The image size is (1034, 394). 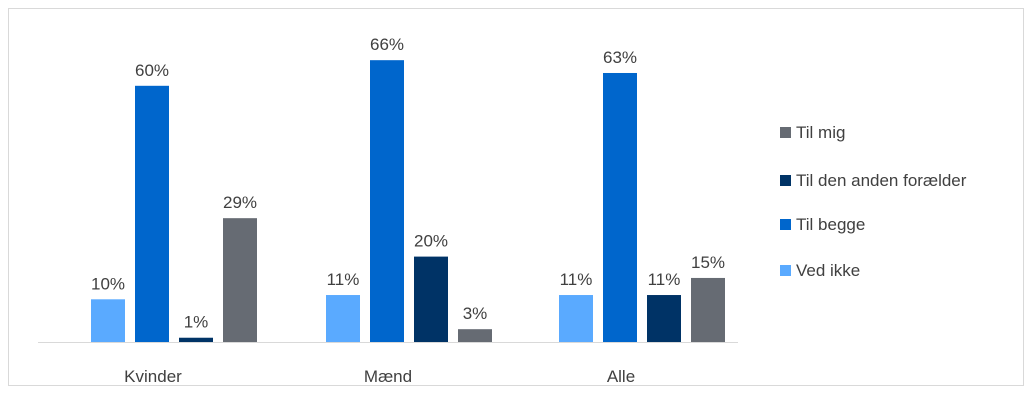 What do you see at coordinates (576, 318) in the screenshot?
I see `bar-ved-ikke-alle` at bounding box center [576, 318].